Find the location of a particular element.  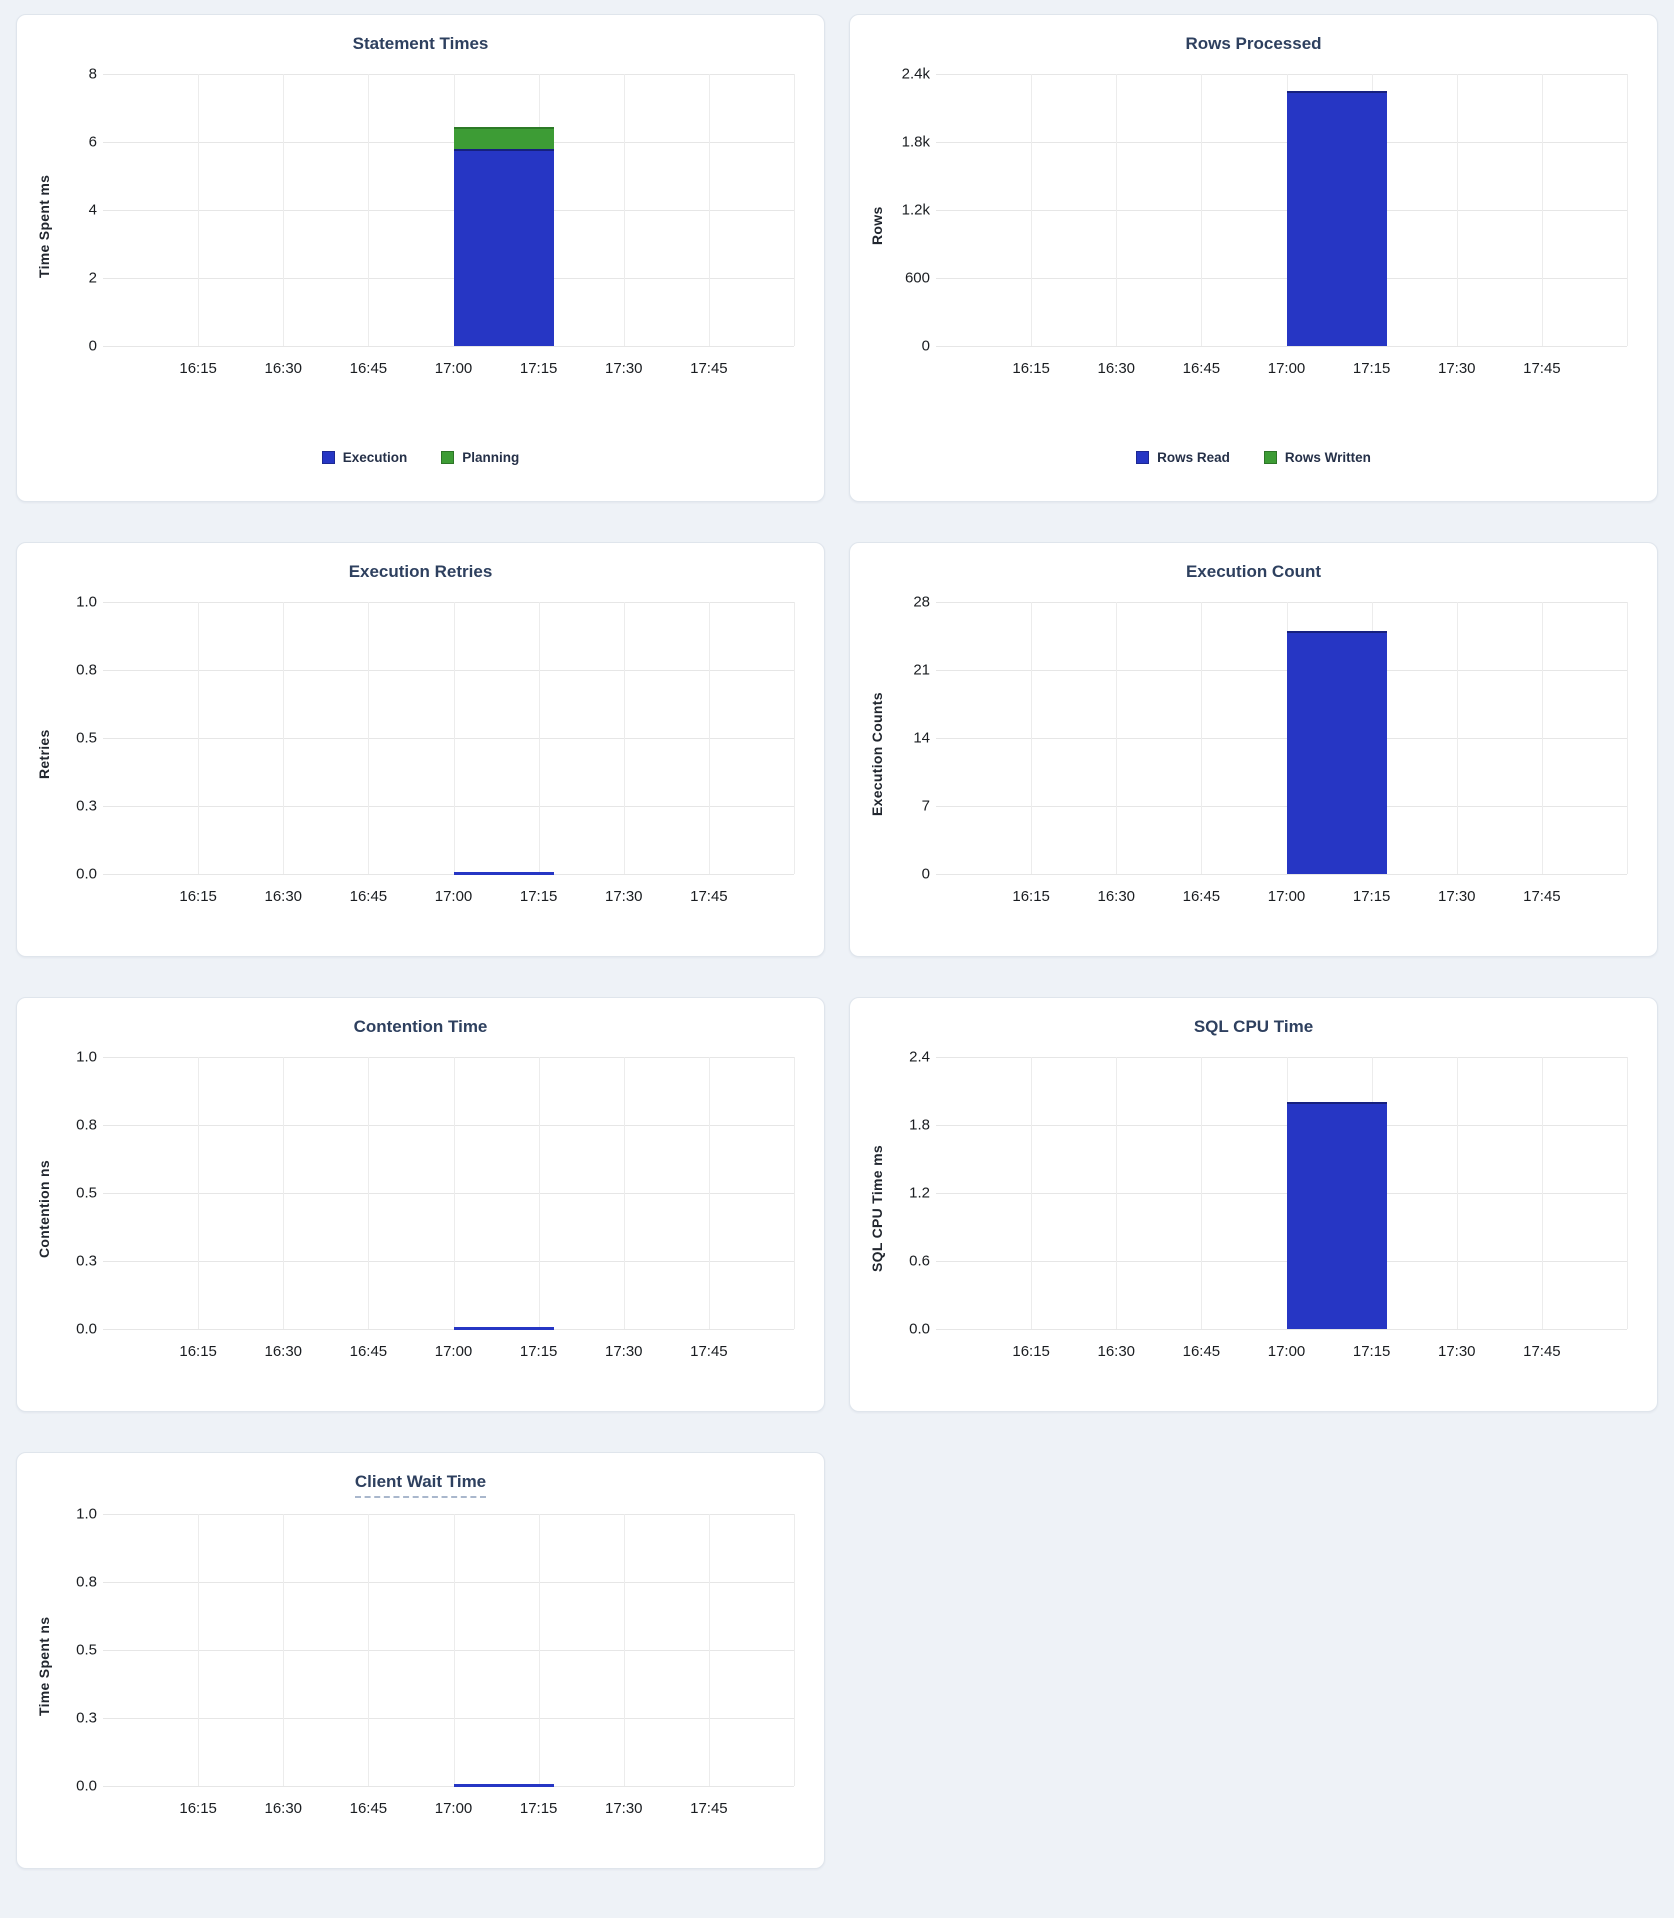

y-tick-label: 0 is located at coordinates (925, 346).